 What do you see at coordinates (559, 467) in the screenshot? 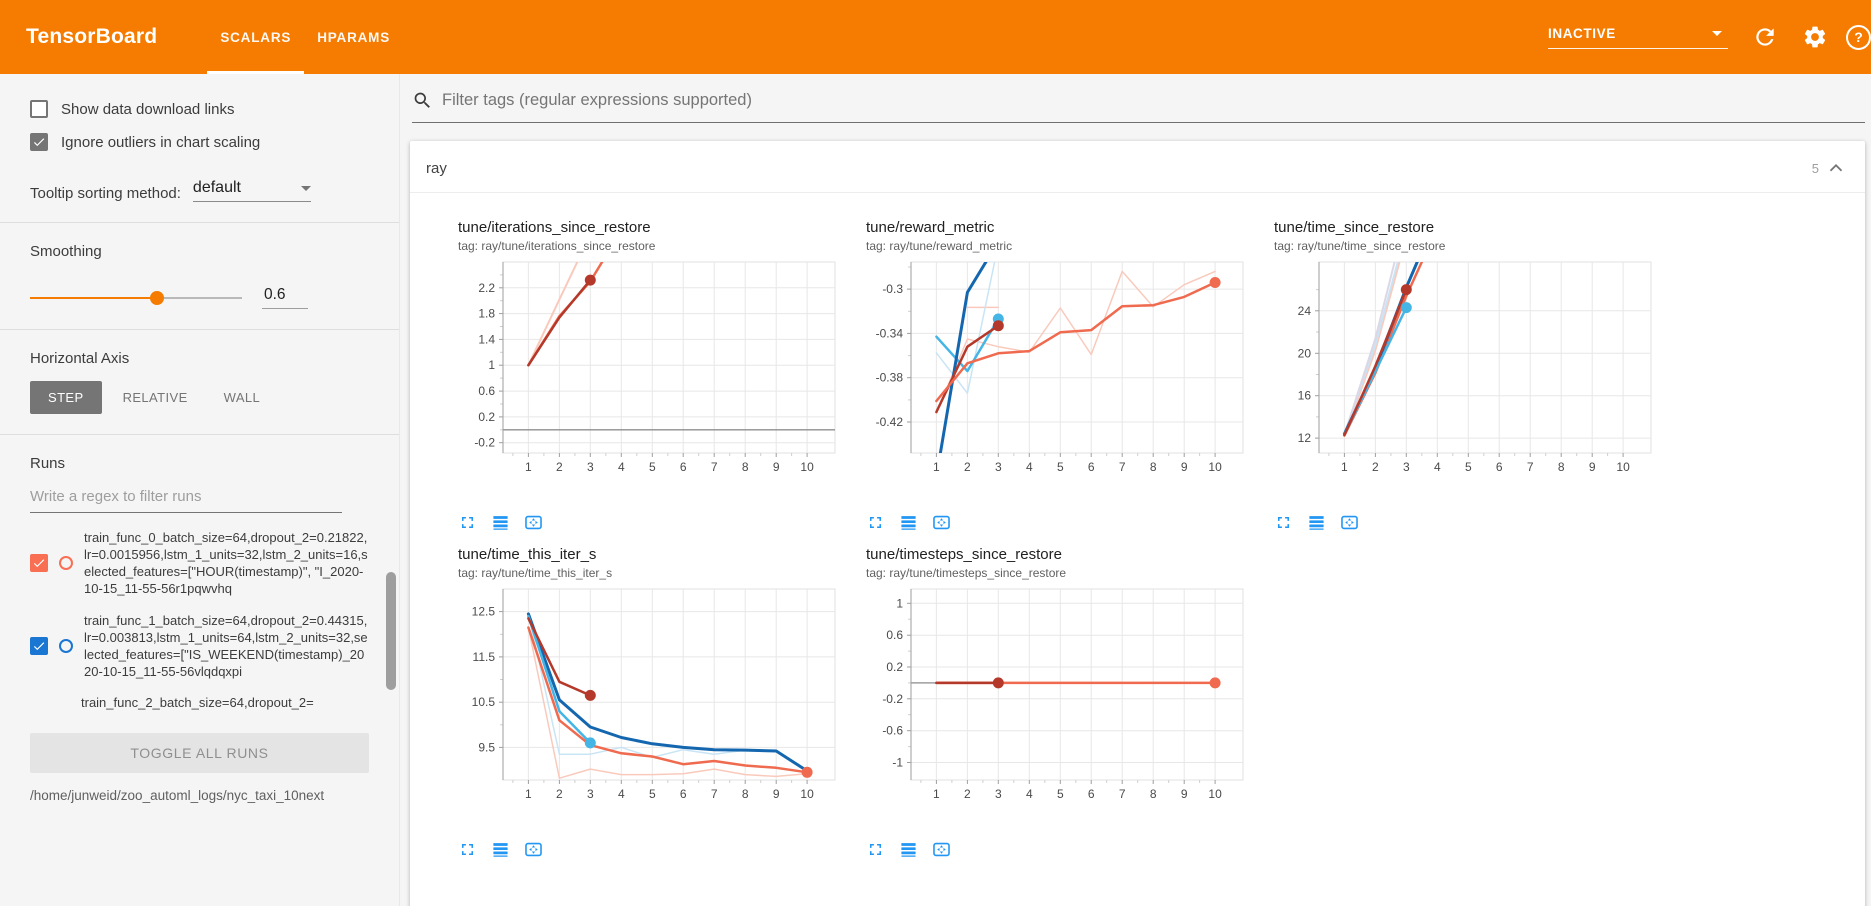
I see `svg-text: 2` at bounding box center [559, 467].